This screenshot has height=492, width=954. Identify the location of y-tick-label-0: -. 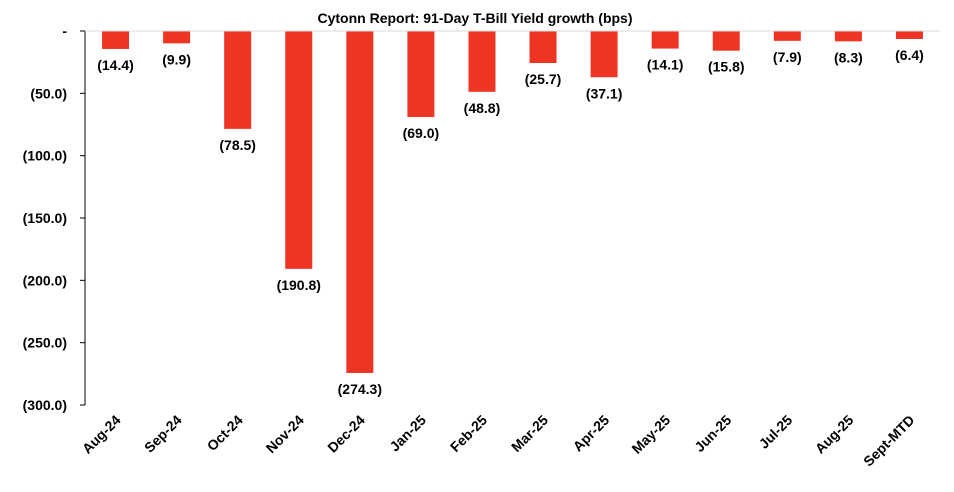
(64, 31).